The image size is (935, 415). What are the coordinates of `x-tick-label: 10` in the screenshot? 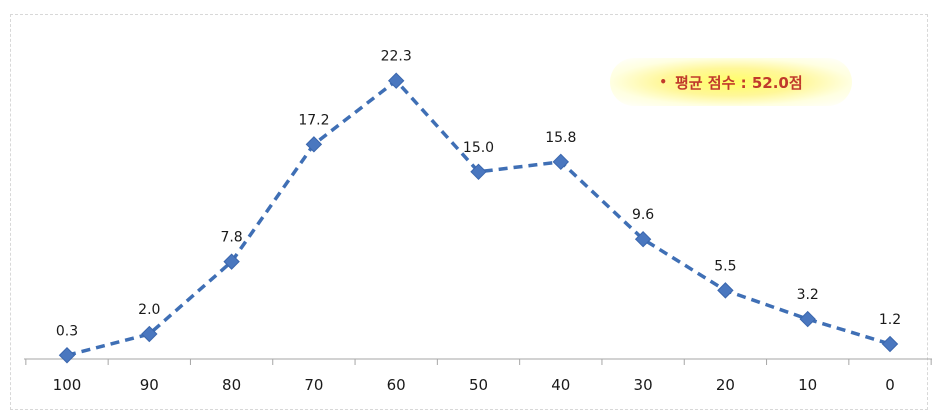 It's located at (807, 385).